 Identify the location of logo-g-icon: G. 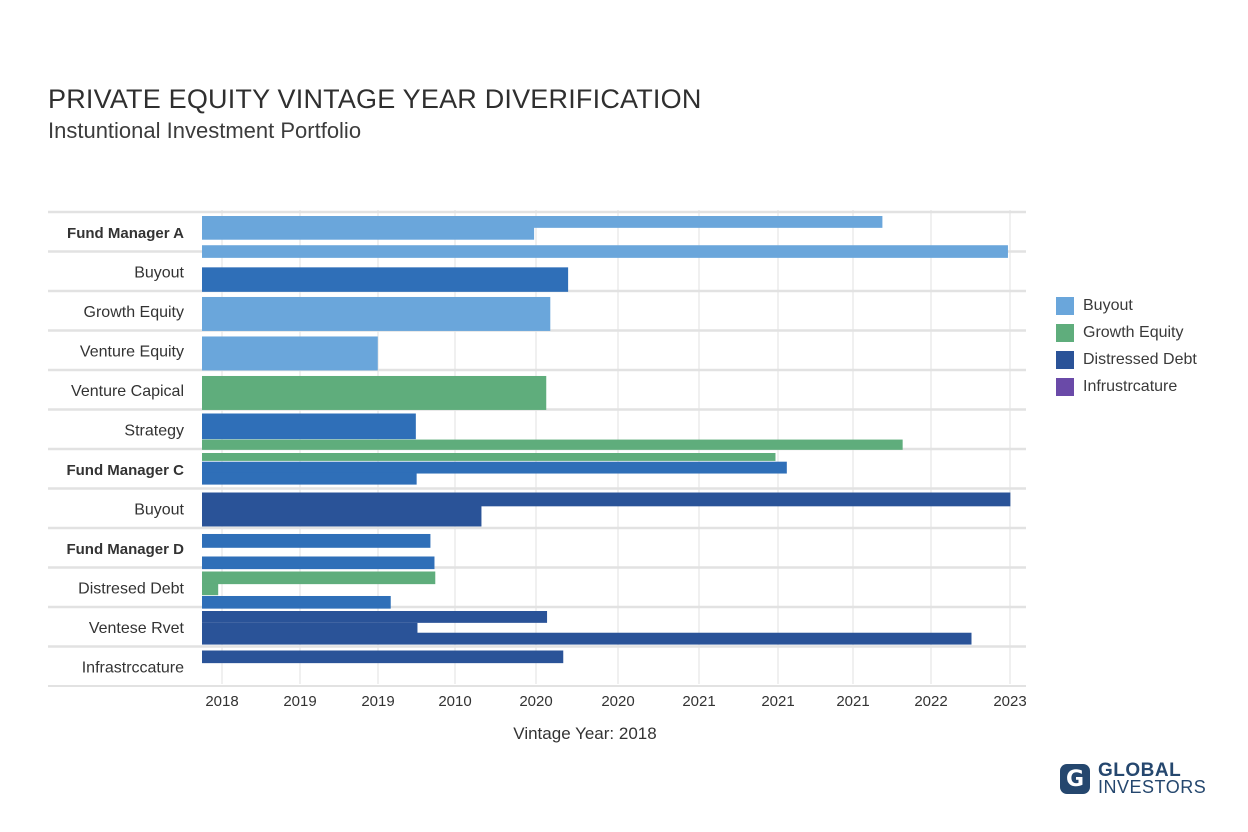
(1075, 779).